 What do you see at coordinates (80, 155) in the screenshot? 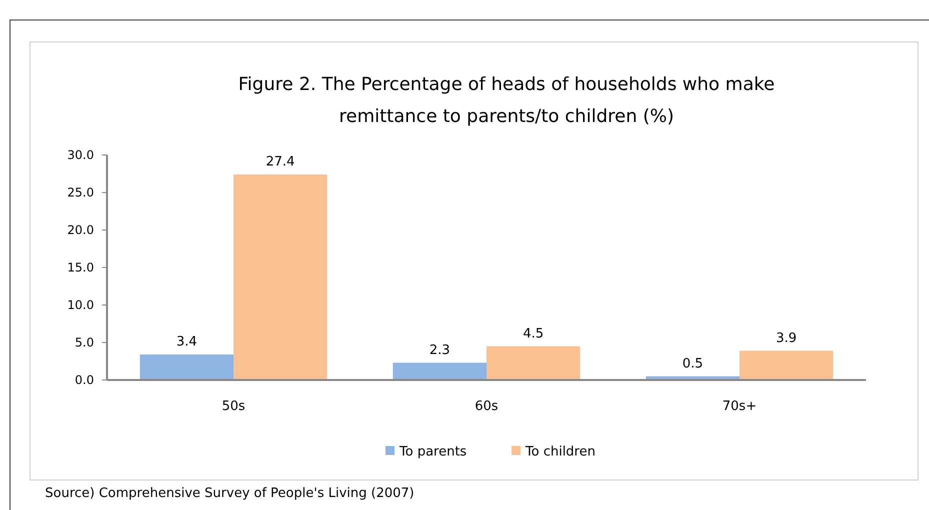
I see `y-tick-label: 30.0` at bounding box center [80, 155].